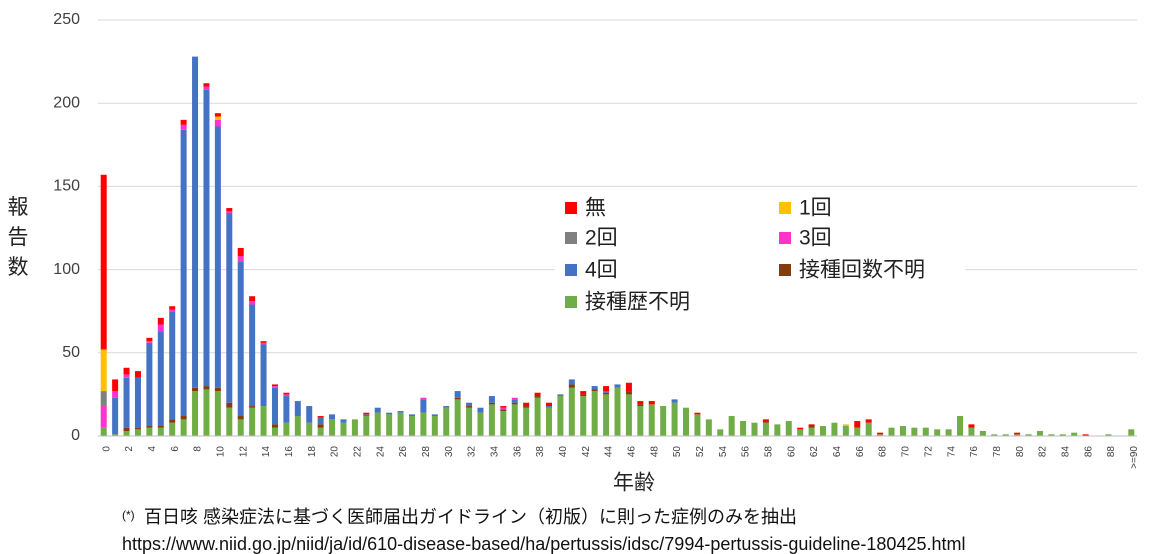 Image resolution: width=1155 pixels, height=554 pixels. I want to click on x-tick-label: 76, so click(974, 452).